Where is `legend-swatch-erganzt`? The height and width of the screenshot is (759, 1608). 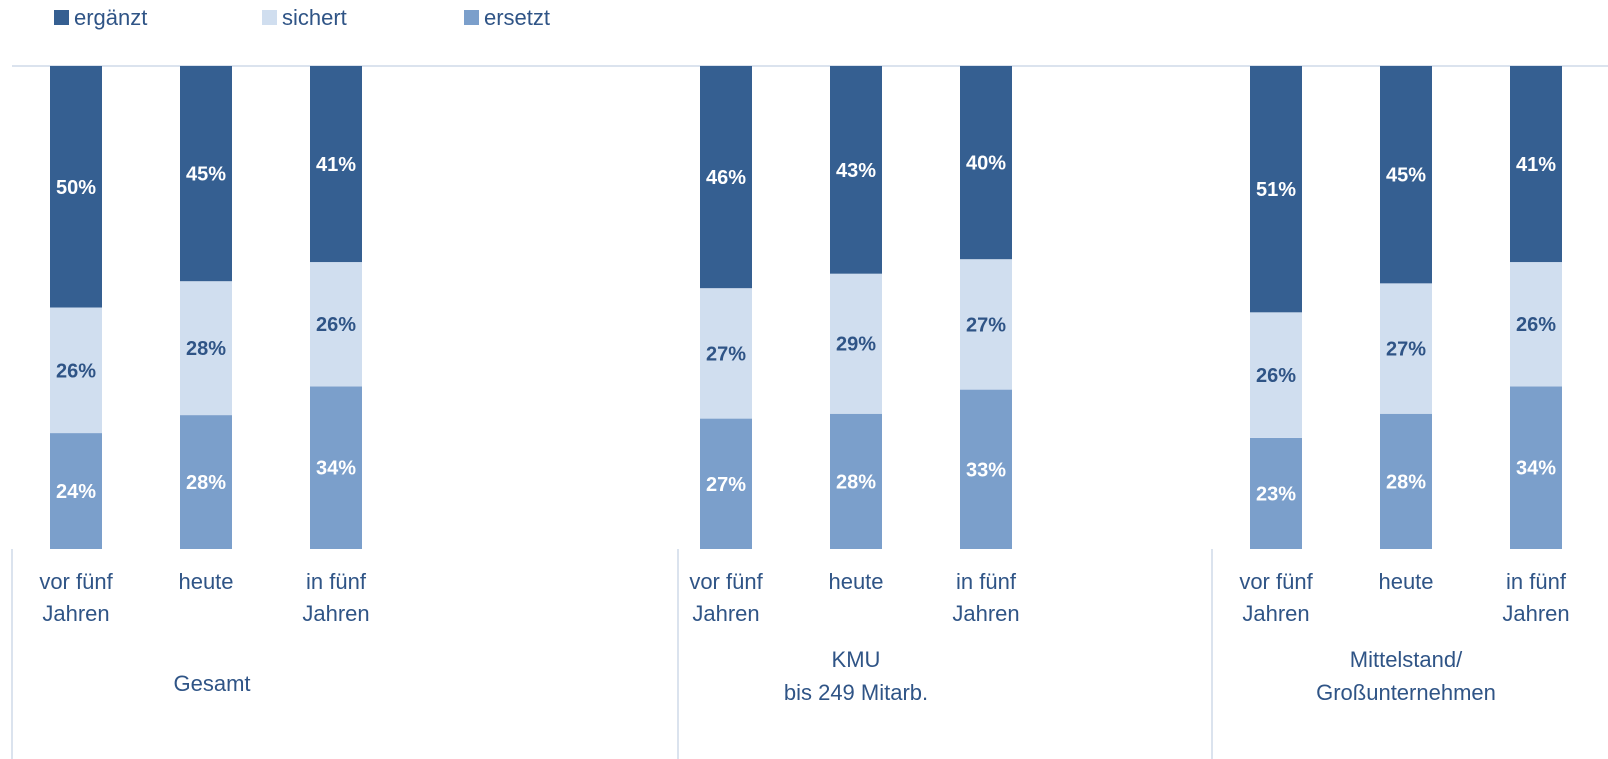
legend-swatch-erganzt is located at coordinates (61, 17).